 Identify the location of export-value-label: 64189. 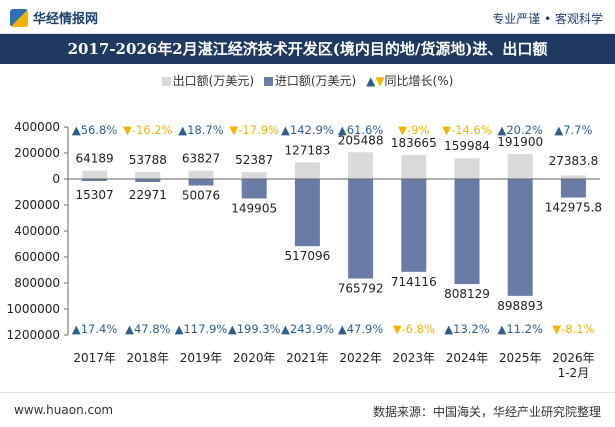
(95, 159).